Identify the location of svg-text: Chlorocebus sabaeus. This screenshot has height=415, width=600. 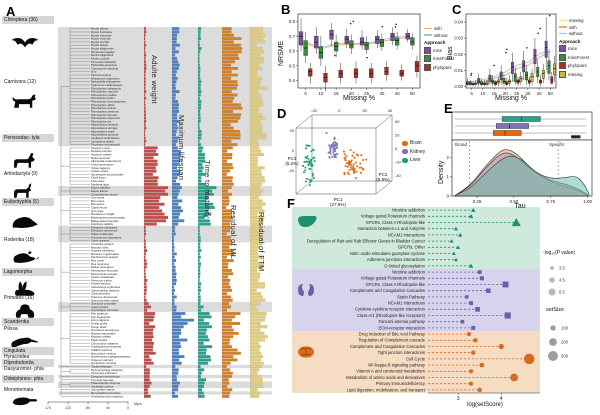
(105, 343).